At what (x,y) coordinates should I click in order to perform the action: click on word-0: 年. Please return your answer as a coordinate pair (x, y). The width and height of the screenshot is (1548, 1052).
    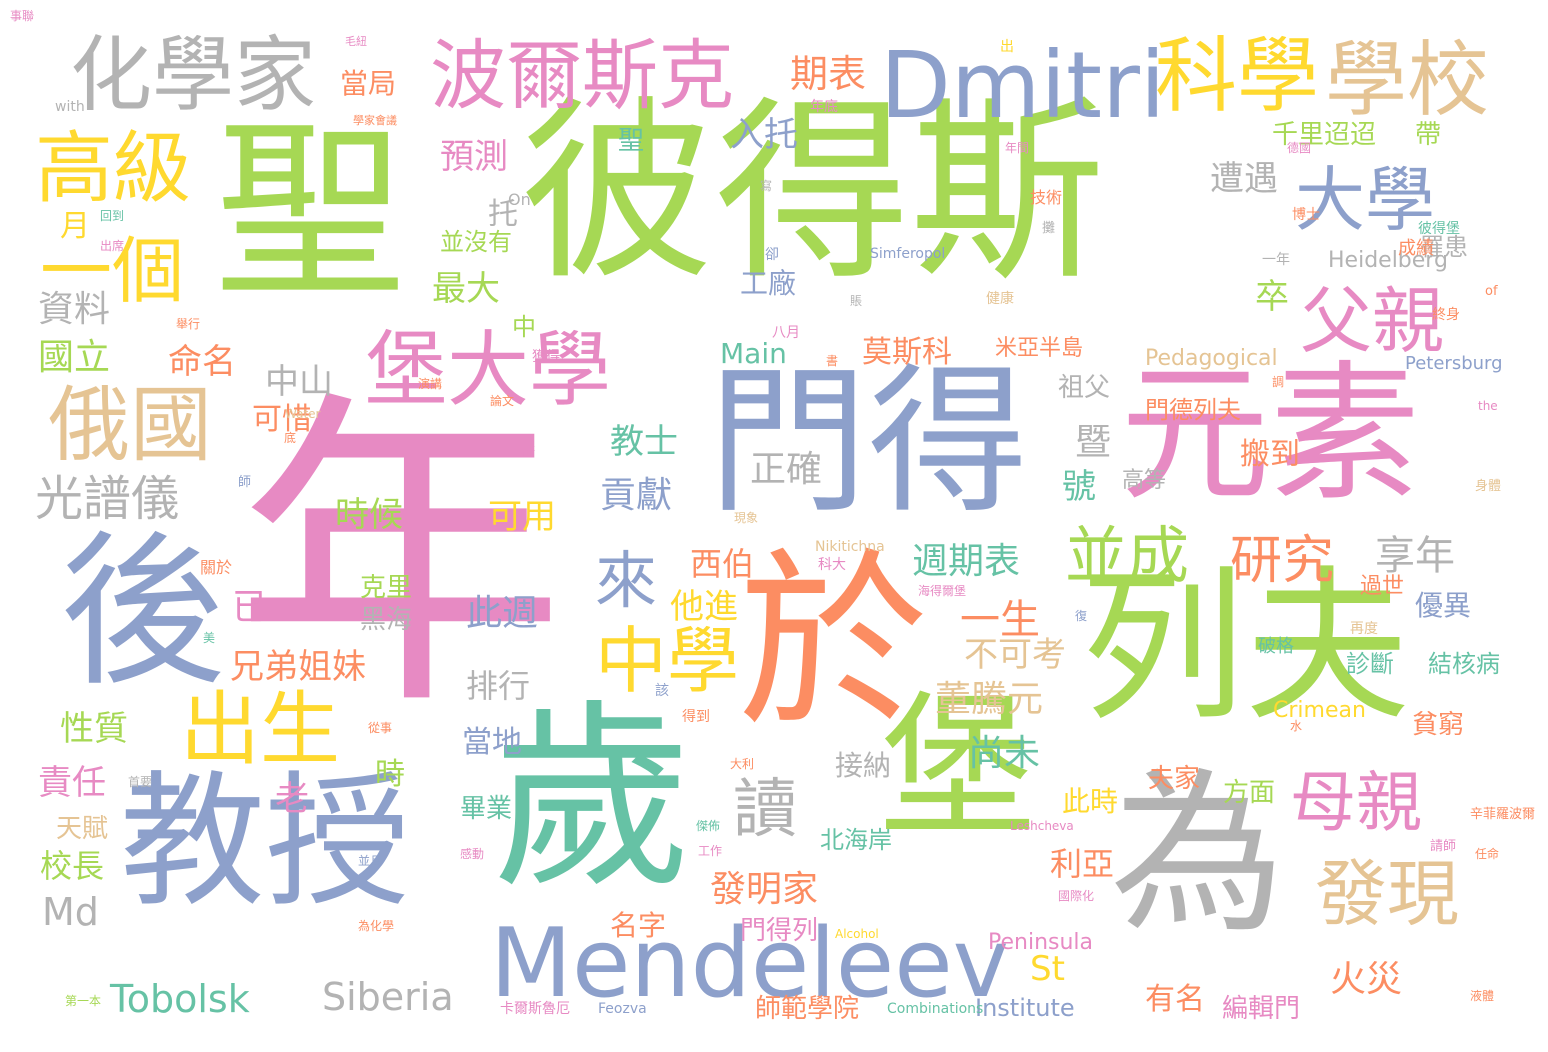
    Looking at the image, I should click on (400, 557).